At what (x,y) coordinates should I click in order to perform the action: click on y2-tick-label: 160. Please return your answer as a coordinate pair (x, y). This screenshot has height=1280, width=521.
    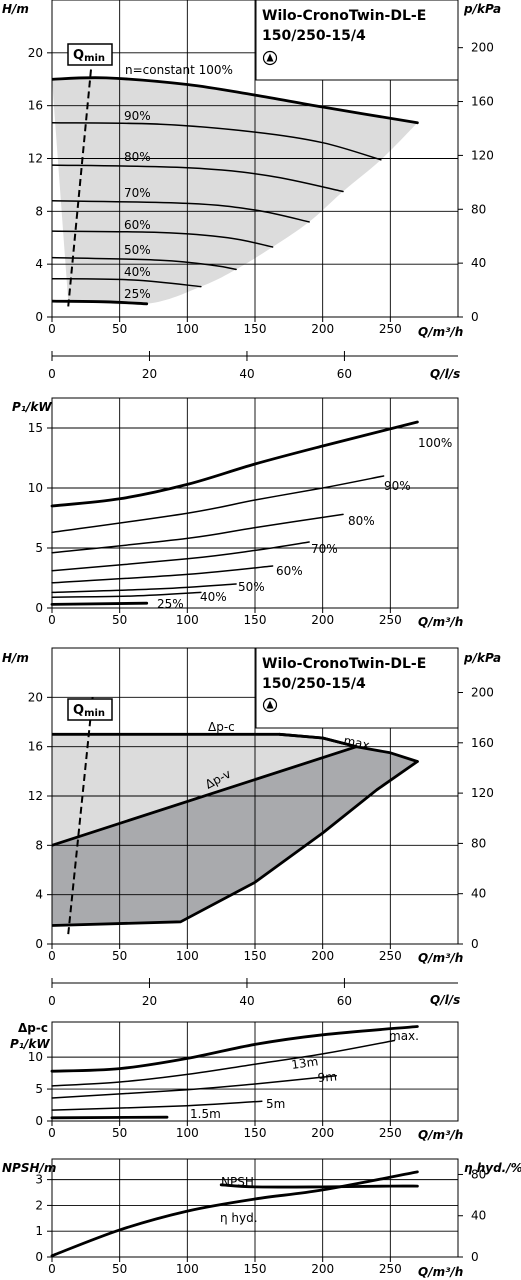
    Looking at the image, I should click on (482, 102).